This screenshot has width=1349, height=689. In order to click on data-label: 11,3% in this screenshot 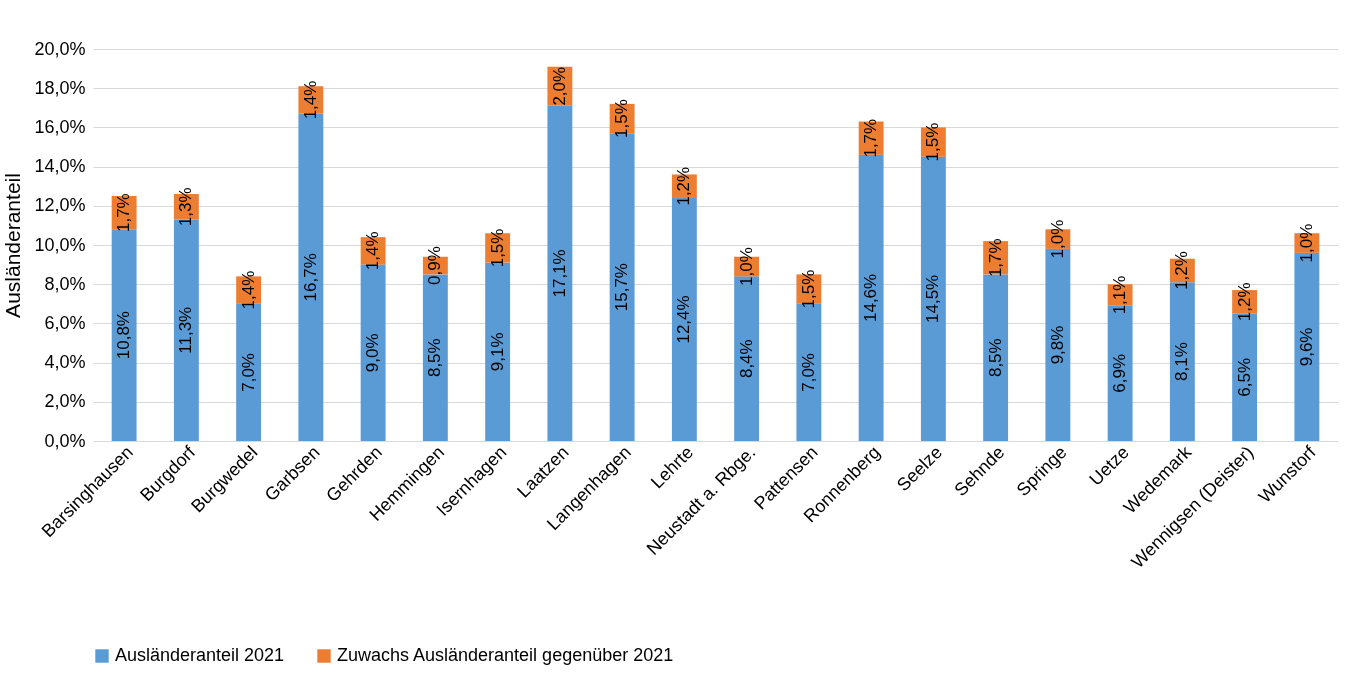, I will do `click(186, 330)`.